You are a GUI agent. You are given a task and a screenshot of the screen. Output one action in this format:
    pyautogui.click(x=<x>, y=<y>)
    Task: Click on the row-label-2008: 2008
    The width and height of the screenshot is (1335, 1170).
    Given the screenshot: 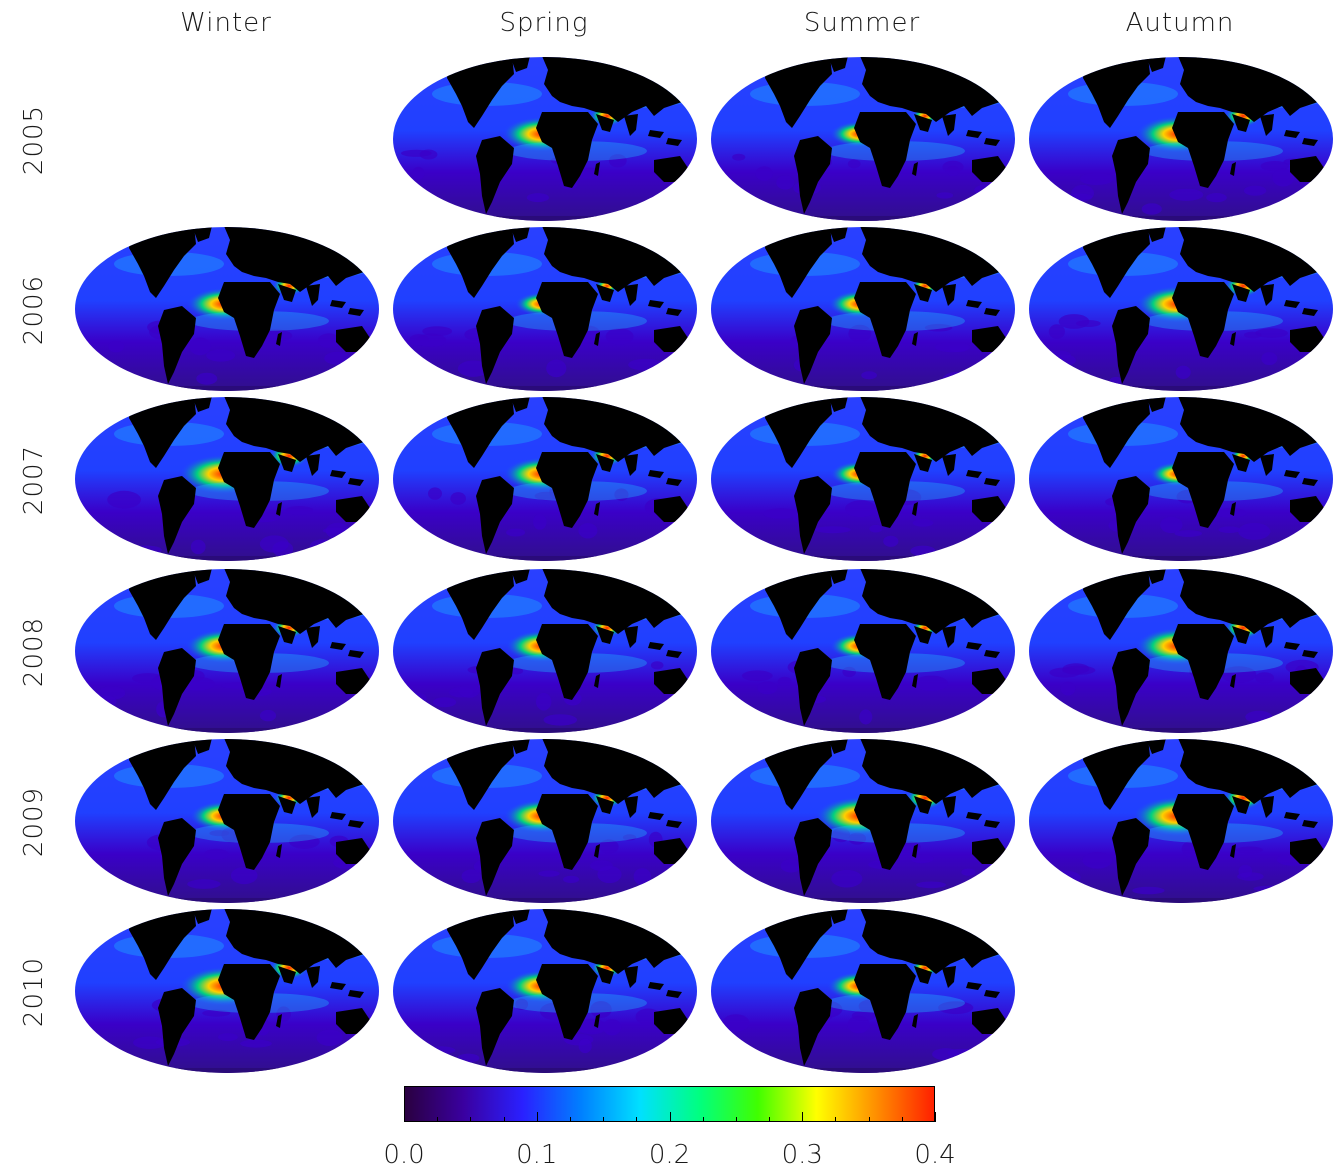 What is the action you would take?
    pyautogui.click(x=34, y=652)
    